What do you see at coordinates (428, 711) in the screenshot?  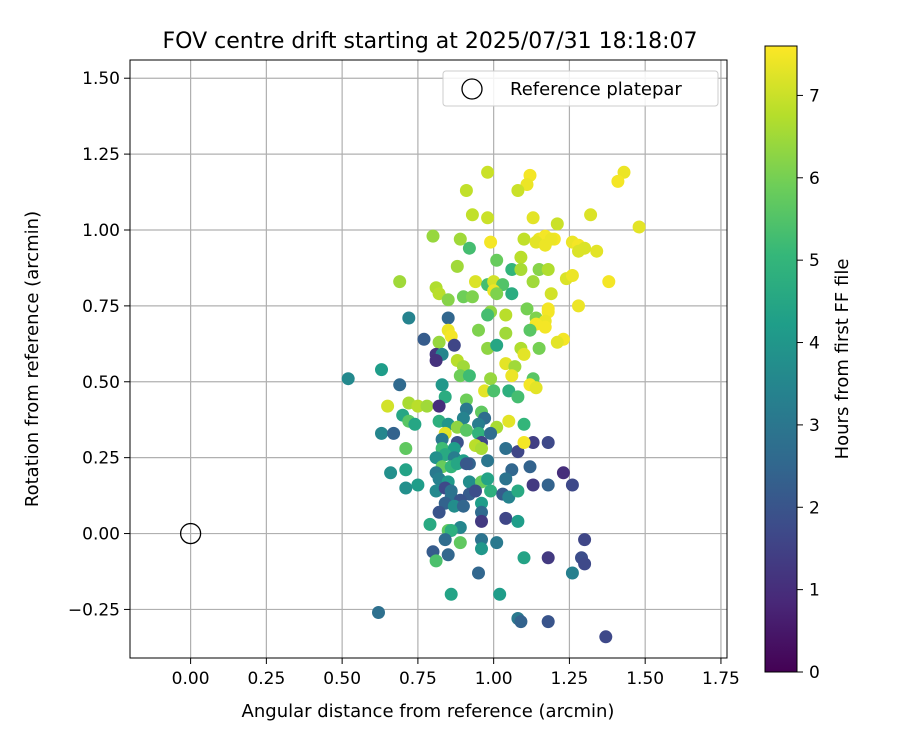 I see `x-axis-label: Angular distance from reference (arcmin)` at bounding box center [428, 711].